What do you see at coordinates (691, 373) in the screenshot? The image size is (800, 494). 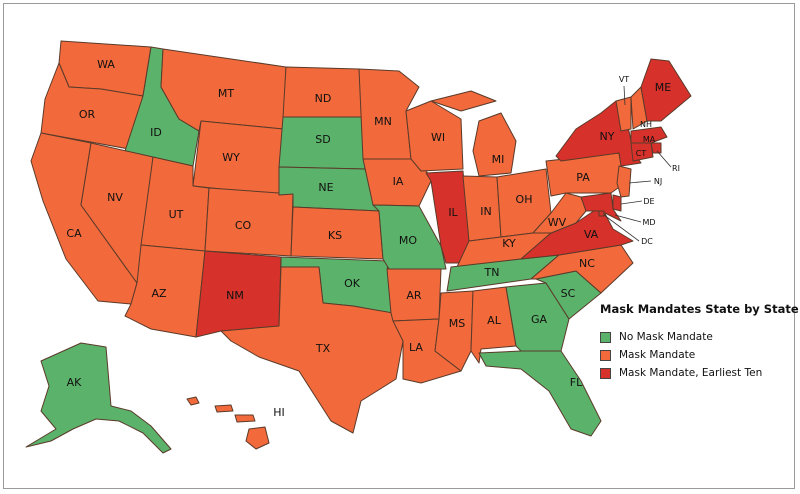 I see `legend-label-earliest-ten: Mask Mandate, Earliest Ten` at bounding box center [691, 373].